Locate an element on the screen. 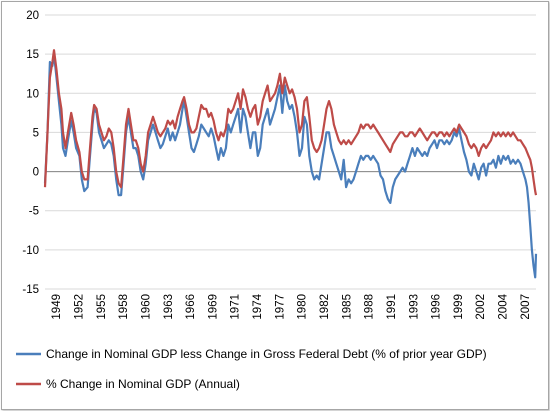 This screenshot has height=411, width=550. x-tick-label: 1974 is located at coordinates (258, 306).